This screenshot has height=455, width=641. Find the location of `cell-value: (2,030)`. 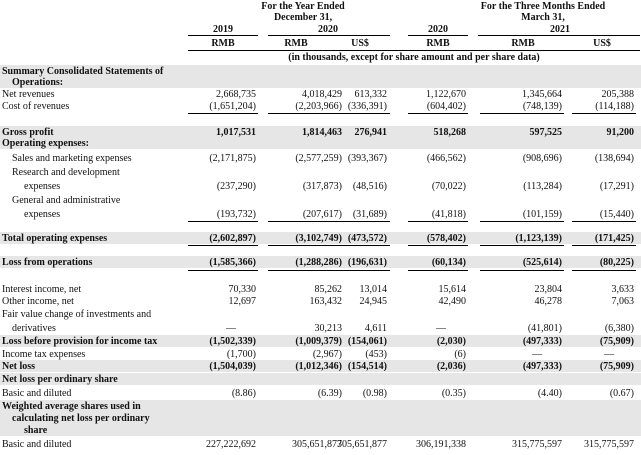

cell-value: (2,030) is located at coordinates (451, 341).